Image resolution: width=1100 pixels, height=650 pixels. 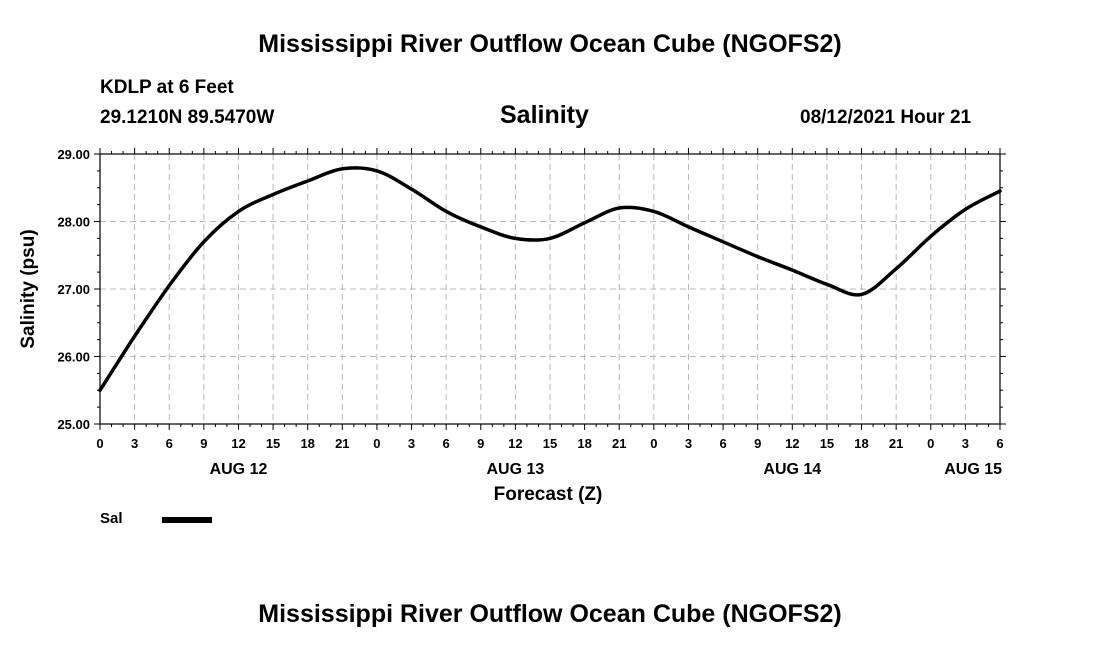 What do you see at coordinates (886, 117) in the screenshot?
I see `forecast-timestamp: 08/12/2021 Hour 21` at bounding box center [886, 117].